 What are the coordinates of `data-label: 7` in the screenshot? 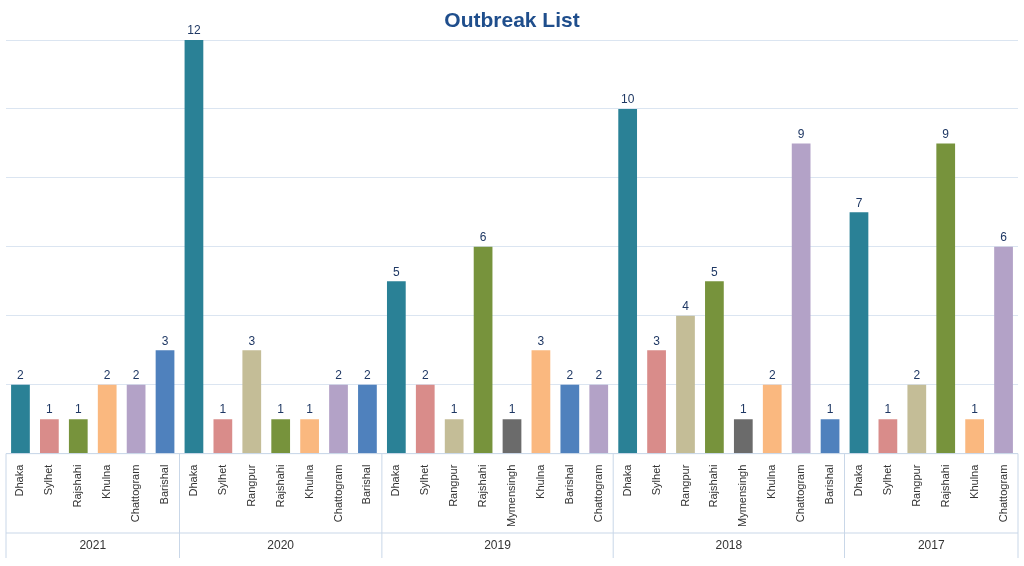 It's located at (859, 202).